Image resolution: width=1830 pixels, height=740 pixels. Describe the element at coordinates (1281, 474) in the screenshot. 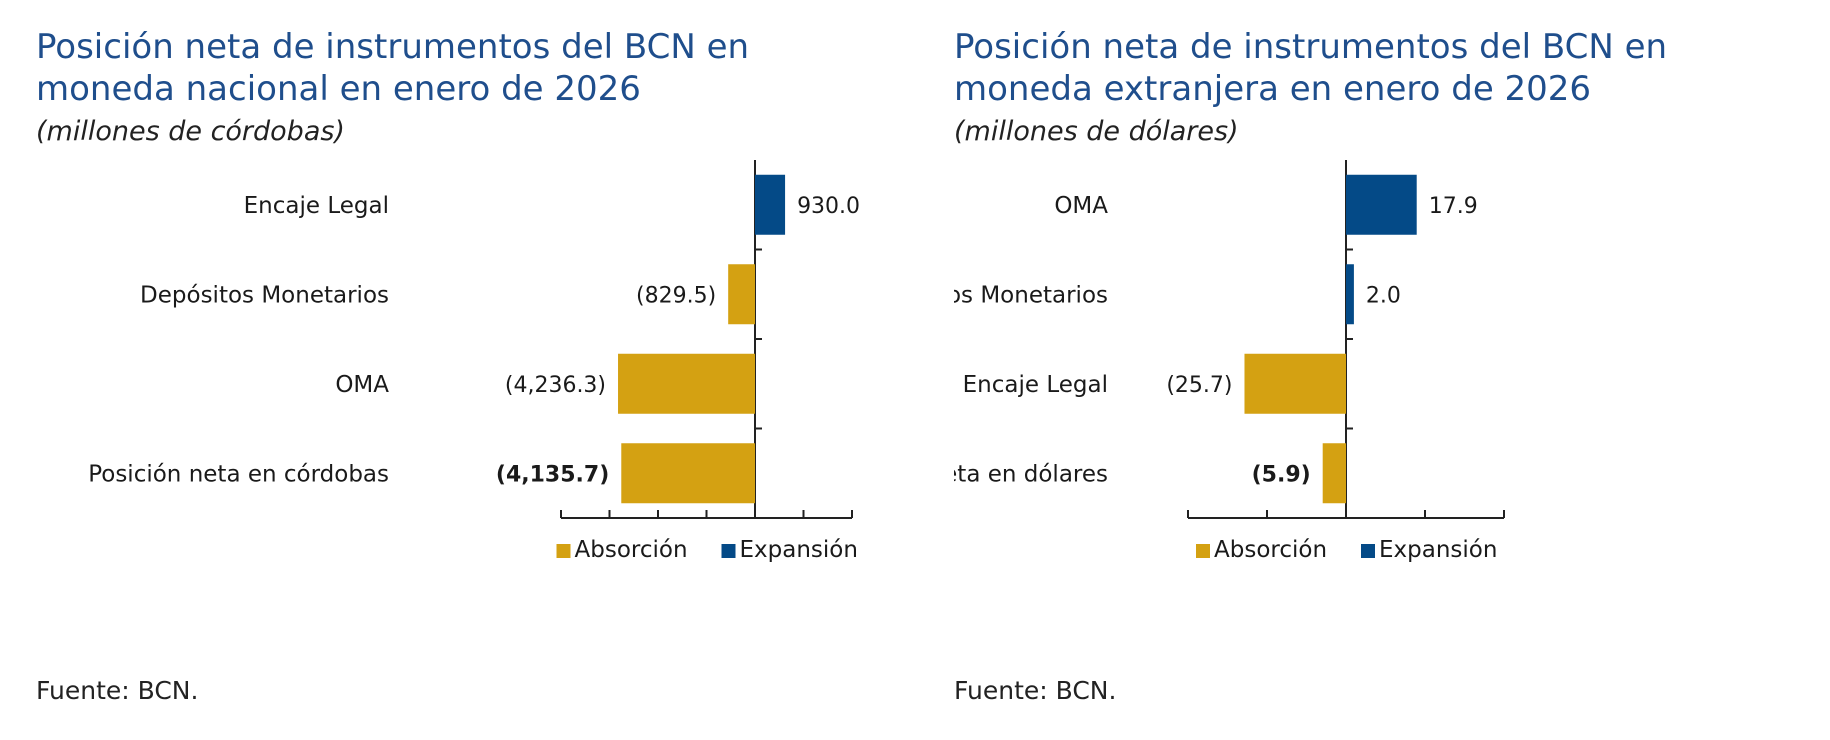

I see `data-label: (5.9)` at that location.